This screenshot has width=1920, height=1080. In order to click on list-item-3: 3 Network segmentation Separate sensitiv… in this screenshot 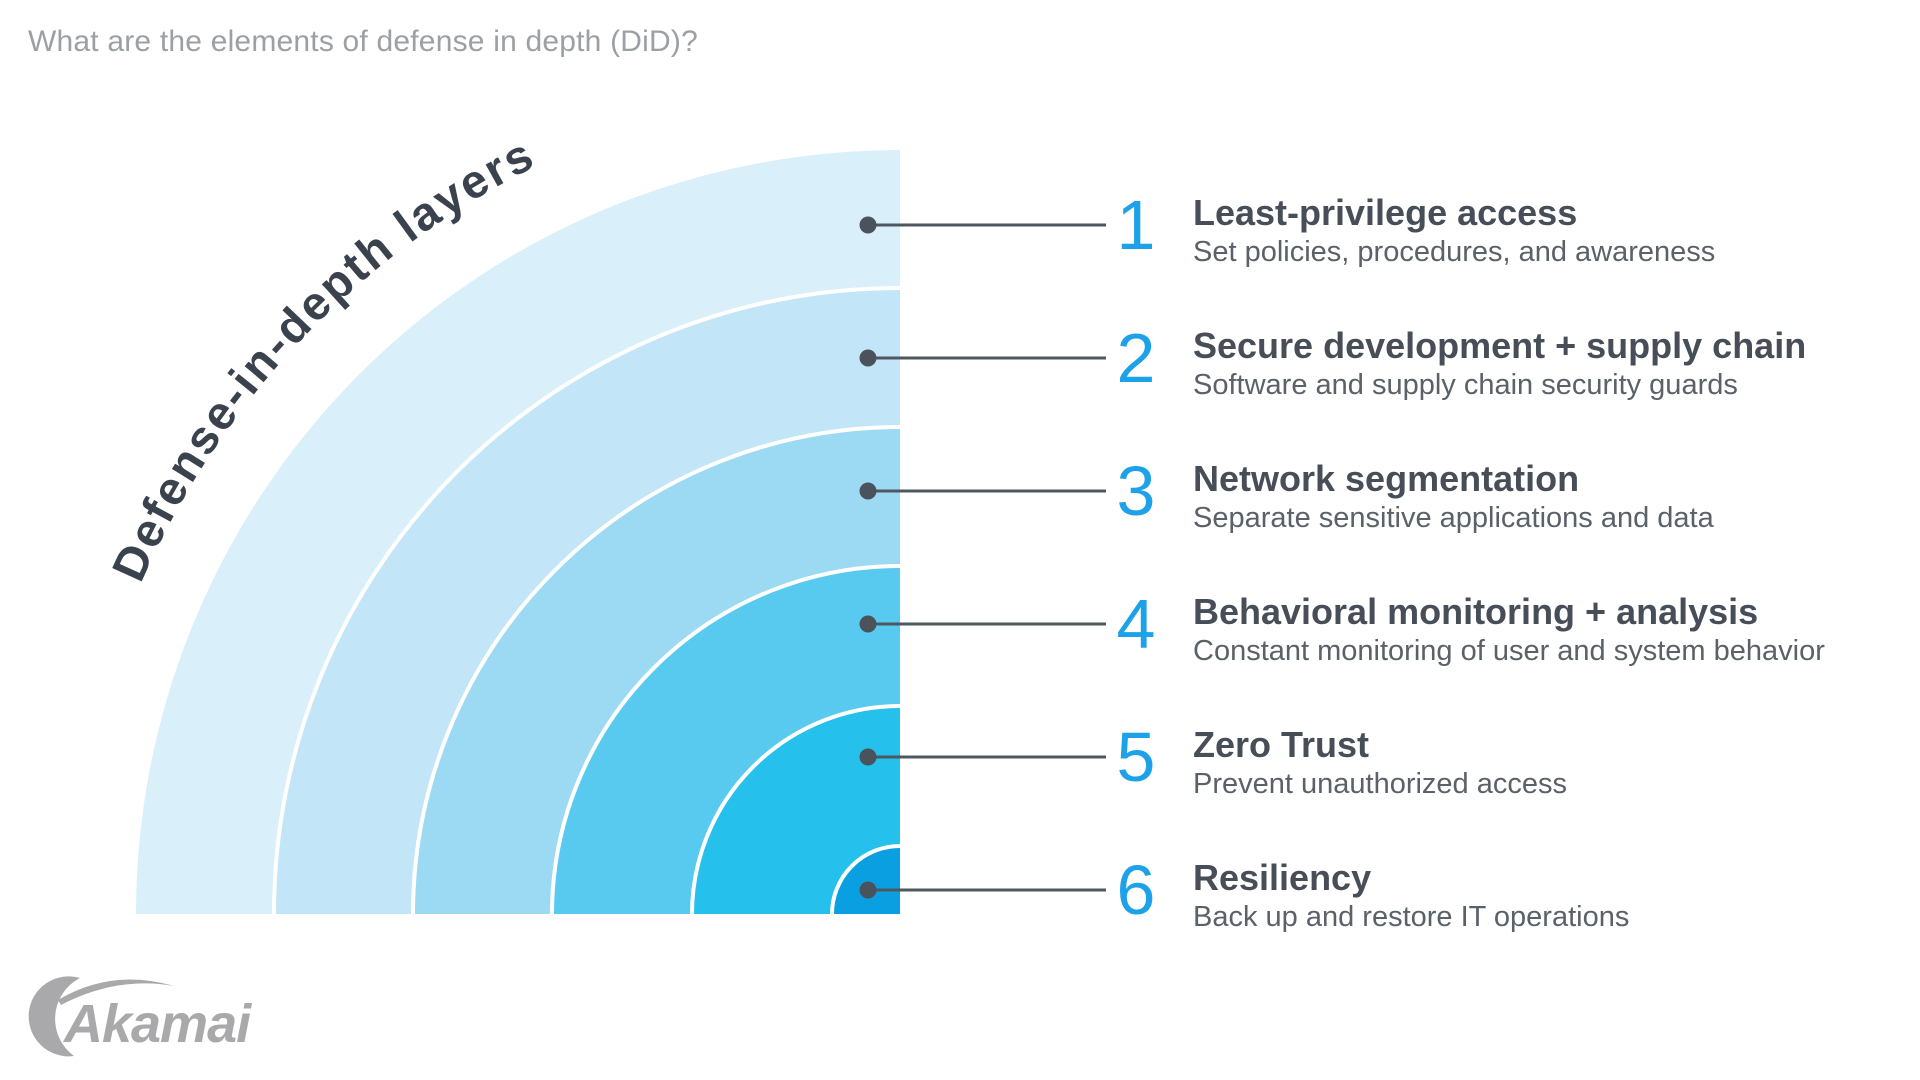, I will do `click(1407, 497)`.